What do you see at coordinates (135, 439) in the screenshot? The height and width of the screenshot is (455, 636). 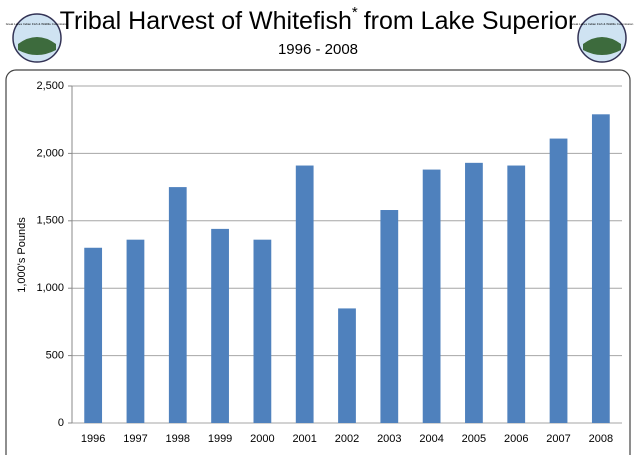 I see `x-tick-label: 1997` at bounding box center [135, 439].